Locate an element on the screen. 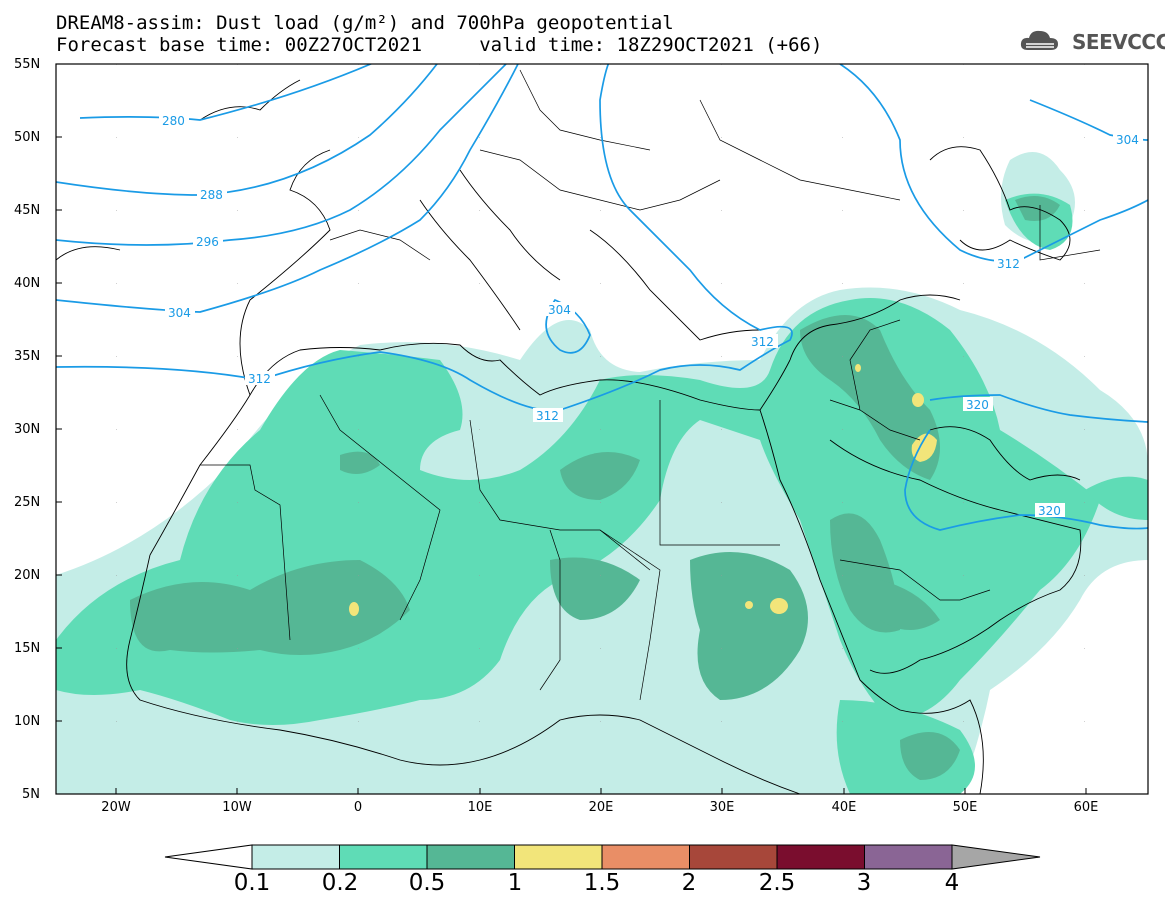  lat-label-10n: 10N is located at coordinates (27, 721).